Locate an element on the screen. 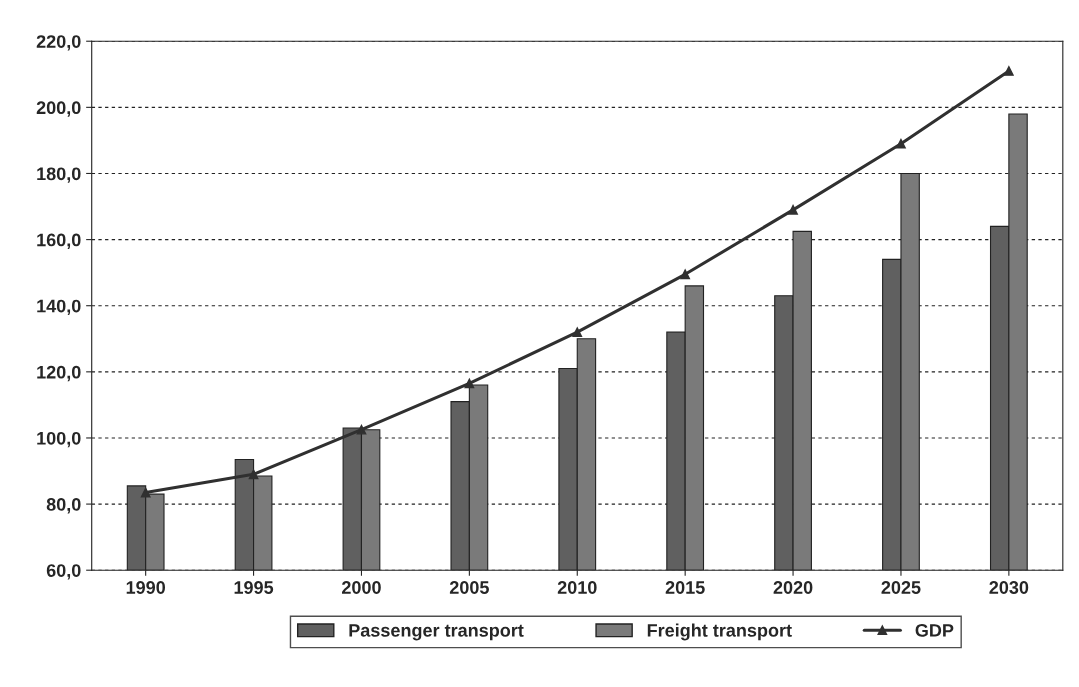  x-tick-label: 2010 is located at coordinates (577, 587).